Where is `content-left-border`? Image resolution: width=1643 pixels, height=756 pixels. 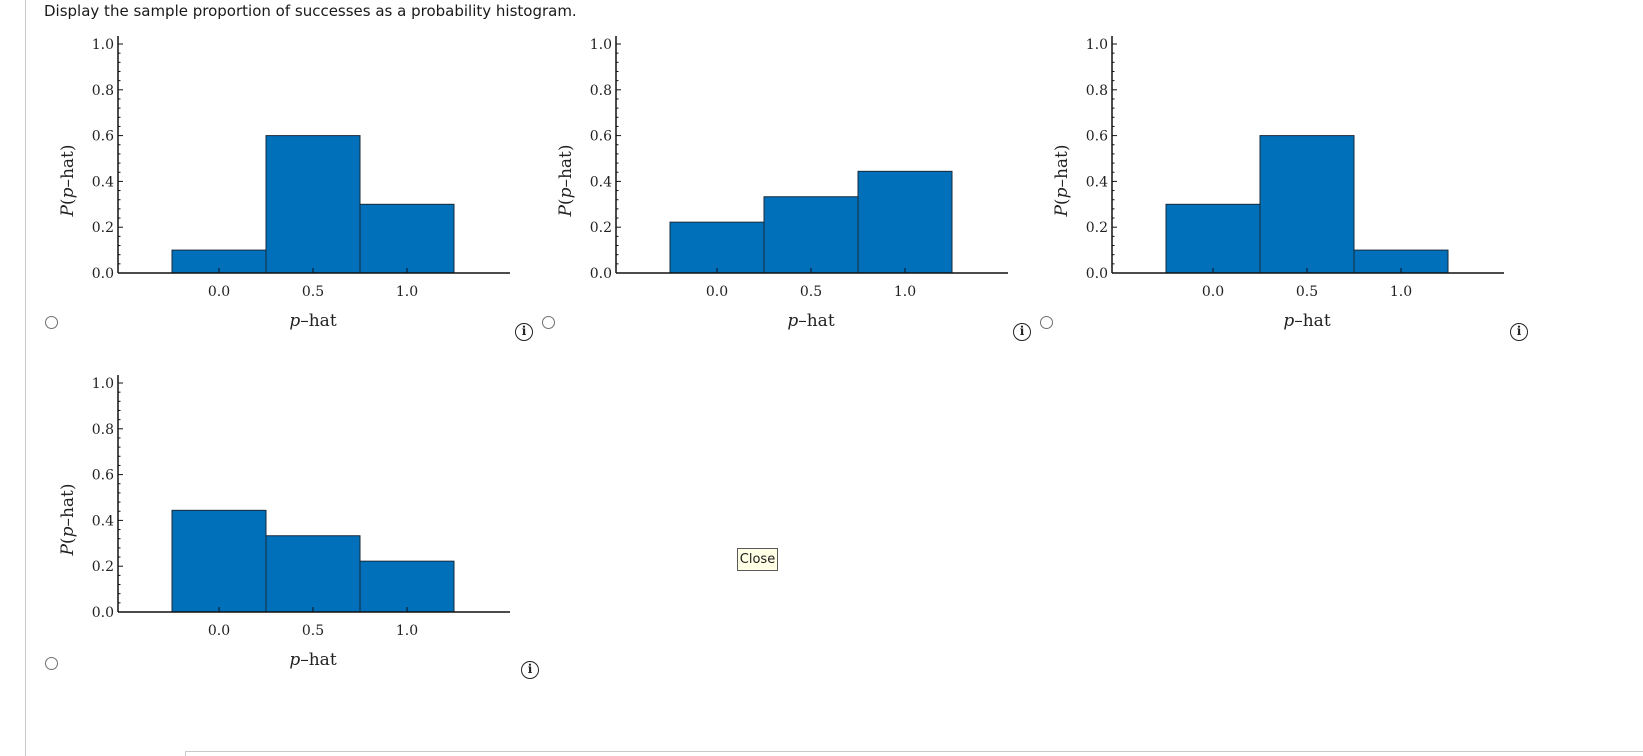
content-left-border is located at coordinates (25, 378).